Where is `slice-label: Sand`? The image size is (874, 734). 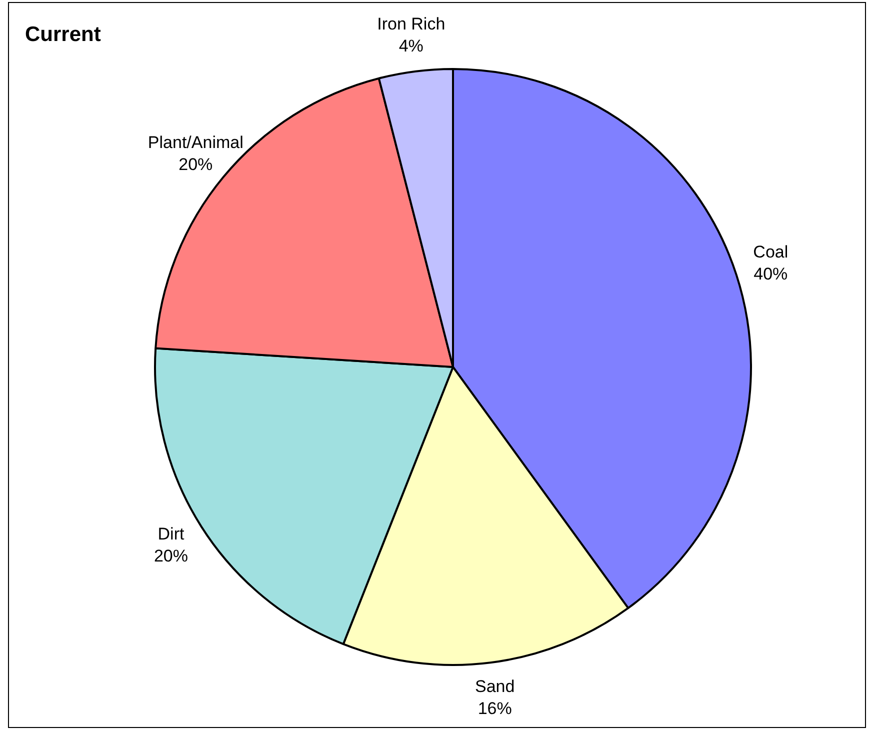
slice-label: Sand is located at coordinates (495, 686).